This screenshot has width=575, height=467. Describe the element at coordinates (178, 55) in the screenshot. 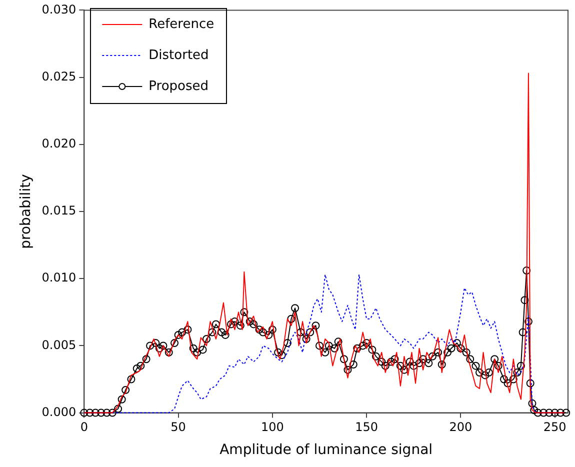

I see `legend-label: Distorted` at that location.